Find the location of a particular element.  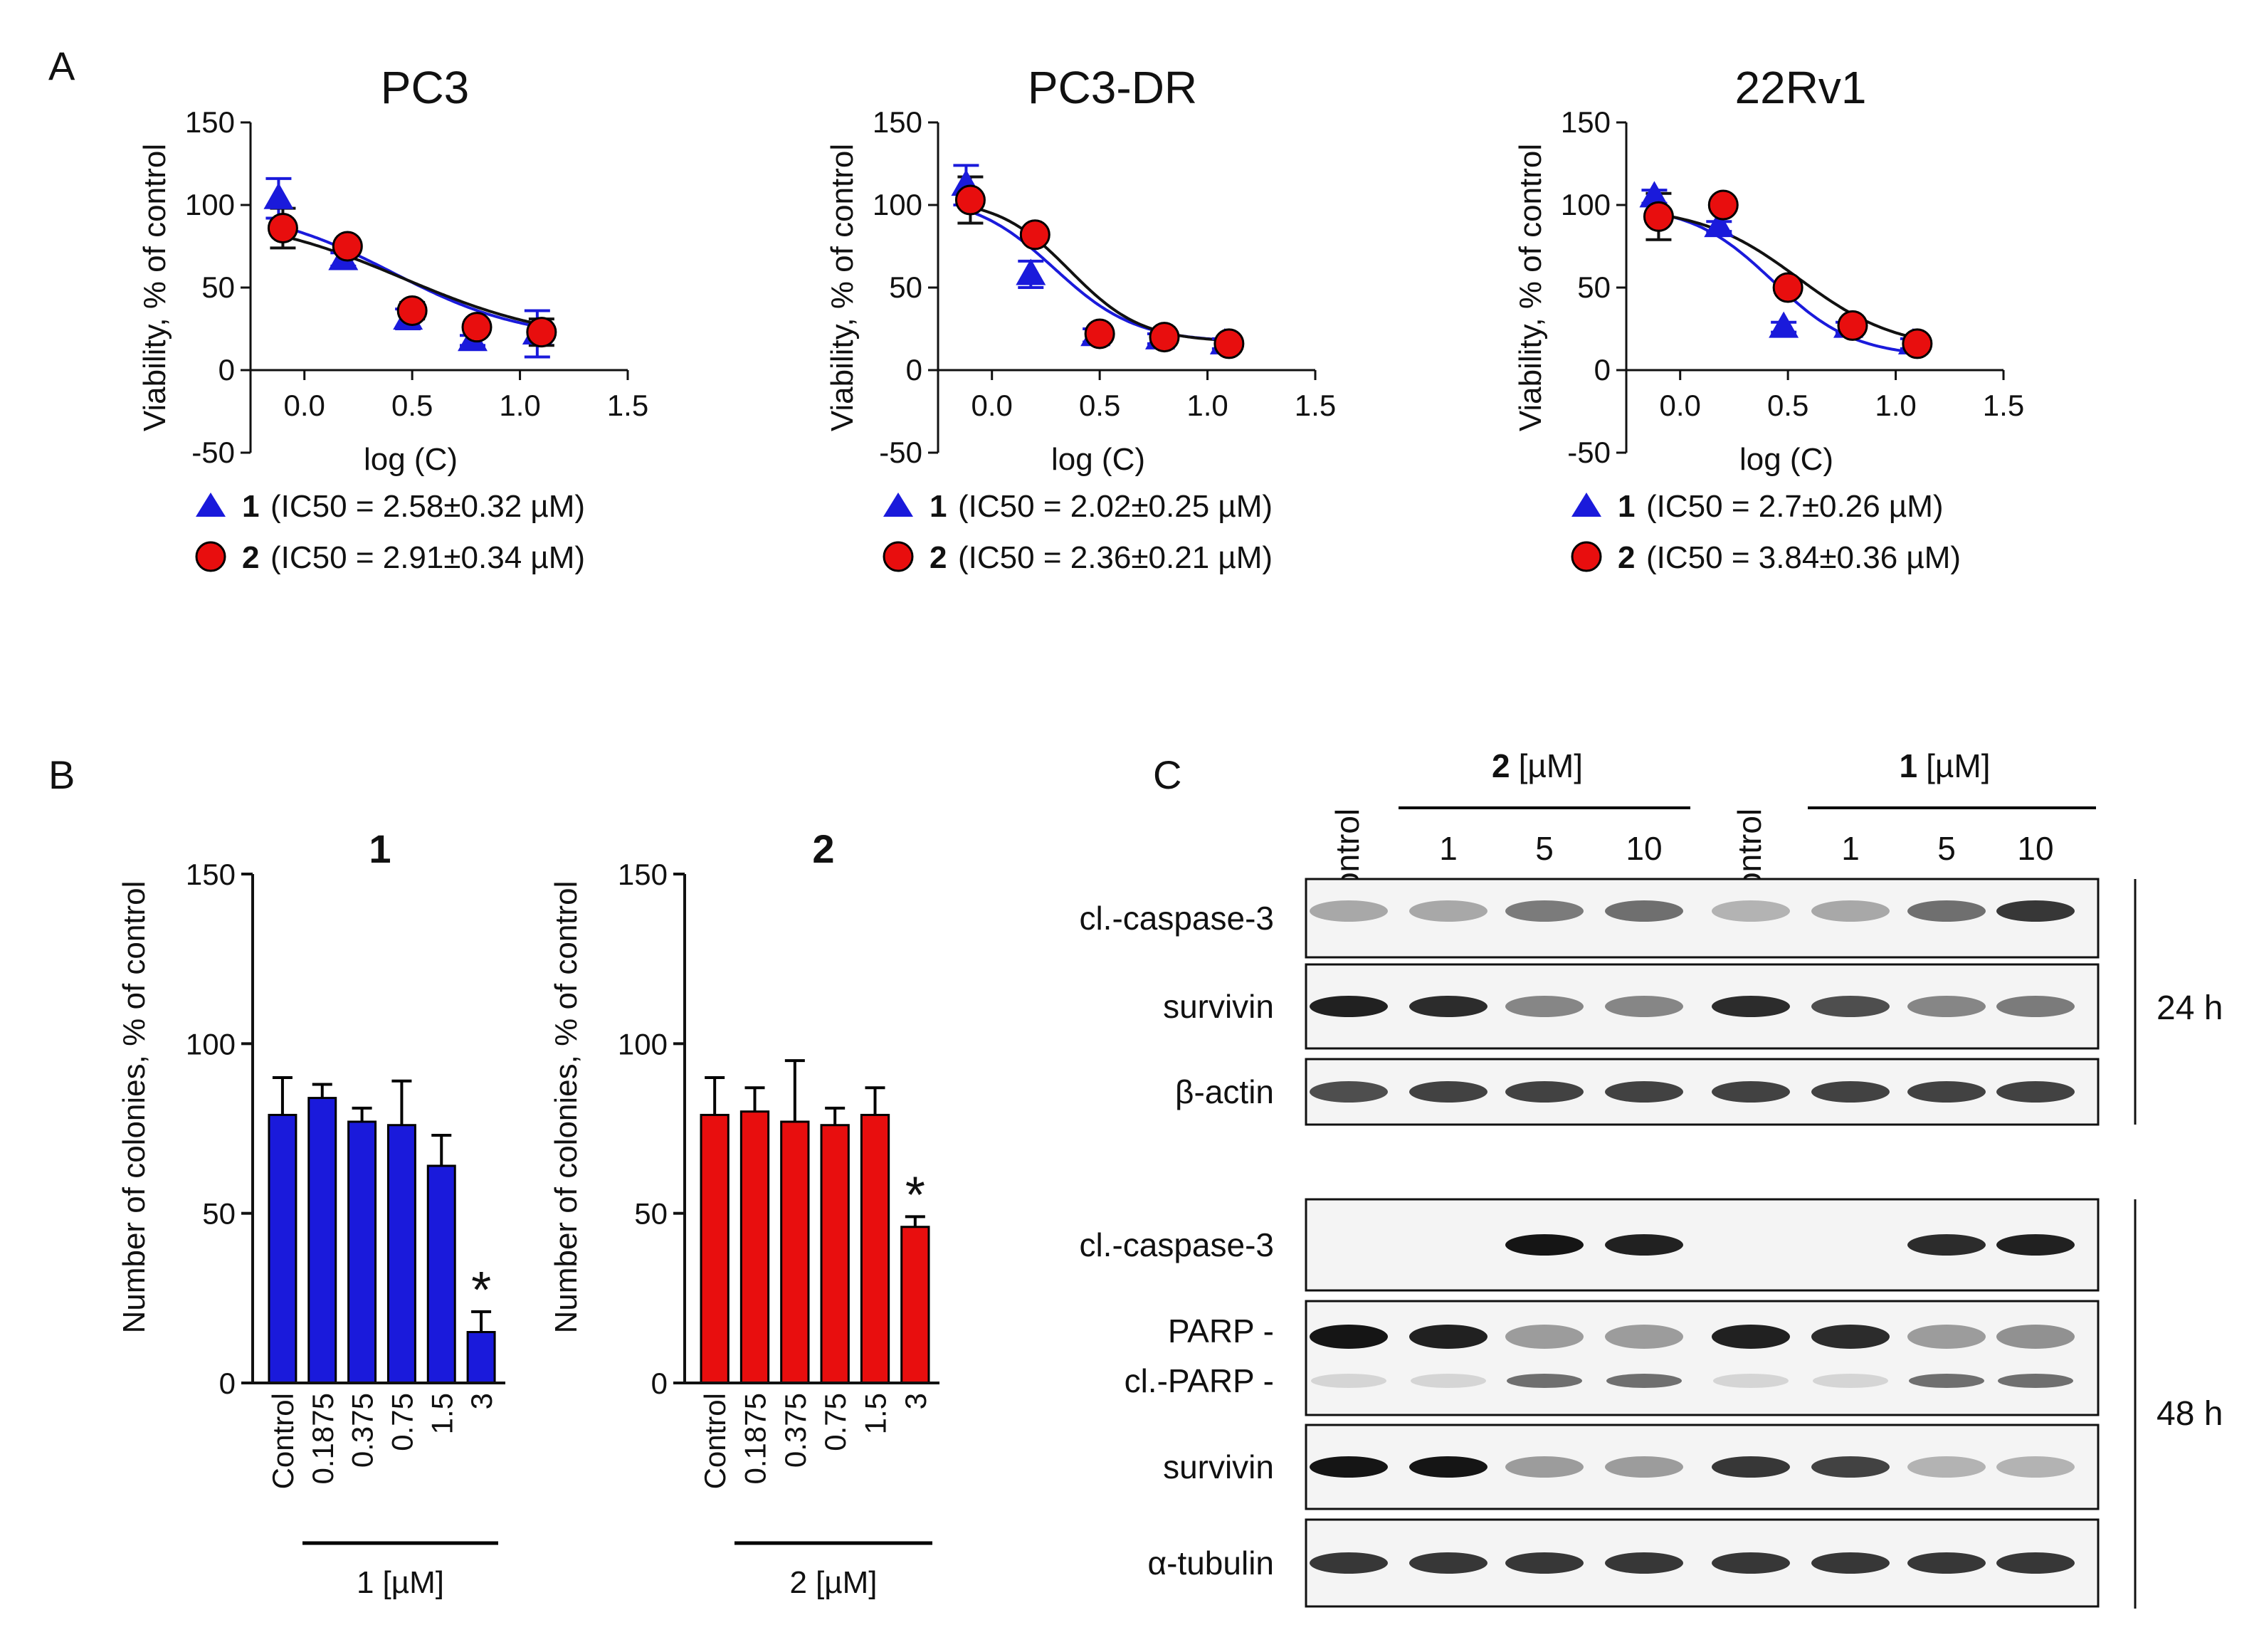

blot-row-label: cl.-PARP - is located at coordinates (1200, 1380).